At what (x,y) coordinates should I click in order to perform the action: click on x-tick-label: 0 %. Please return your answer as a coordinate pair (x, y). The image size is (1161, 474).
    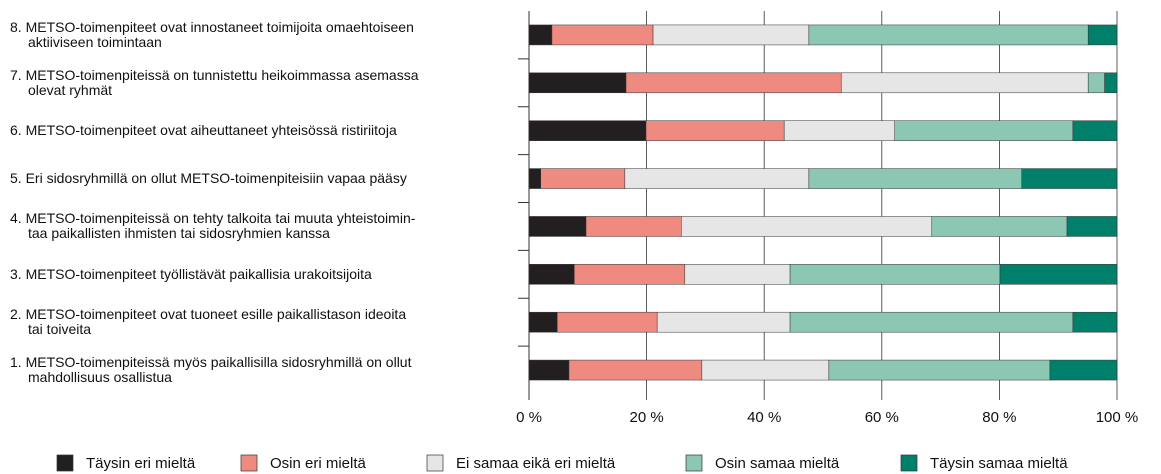
    Looking at the image, I should click on (529, 417).